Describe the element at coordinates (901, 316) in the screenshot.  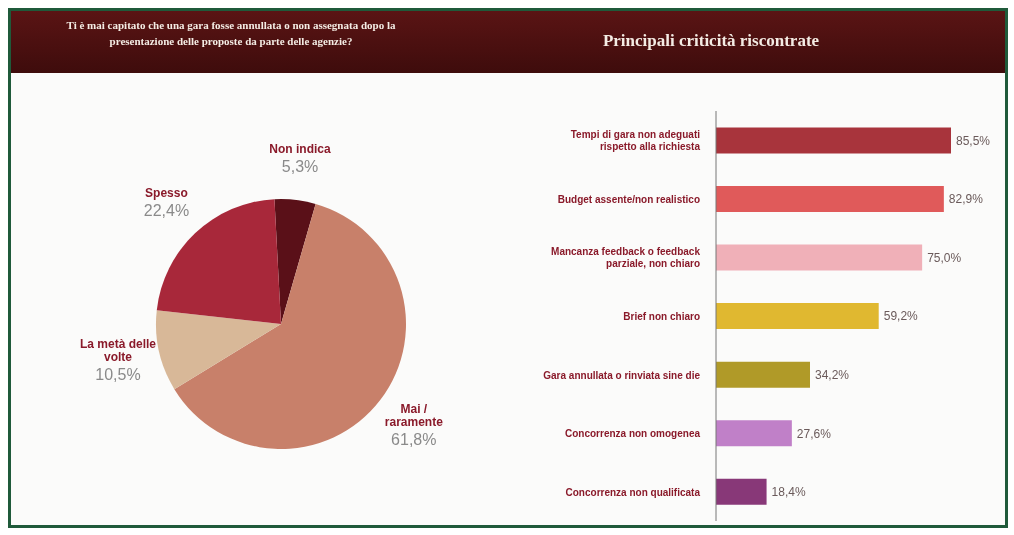
I see `data-label: 59,2%` at that location.